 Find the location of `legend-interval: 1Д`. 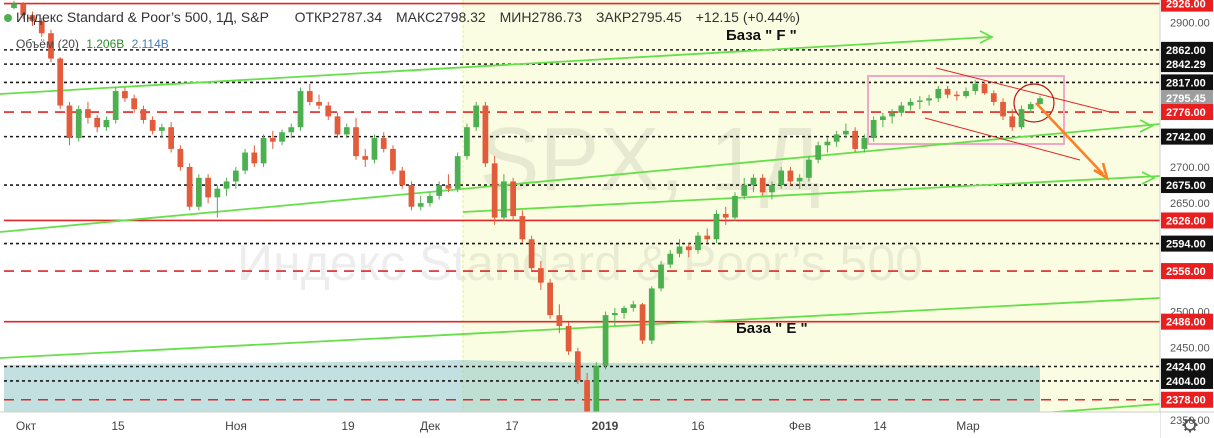

legend-interval: 1Д is located at coordinates (224, 17).